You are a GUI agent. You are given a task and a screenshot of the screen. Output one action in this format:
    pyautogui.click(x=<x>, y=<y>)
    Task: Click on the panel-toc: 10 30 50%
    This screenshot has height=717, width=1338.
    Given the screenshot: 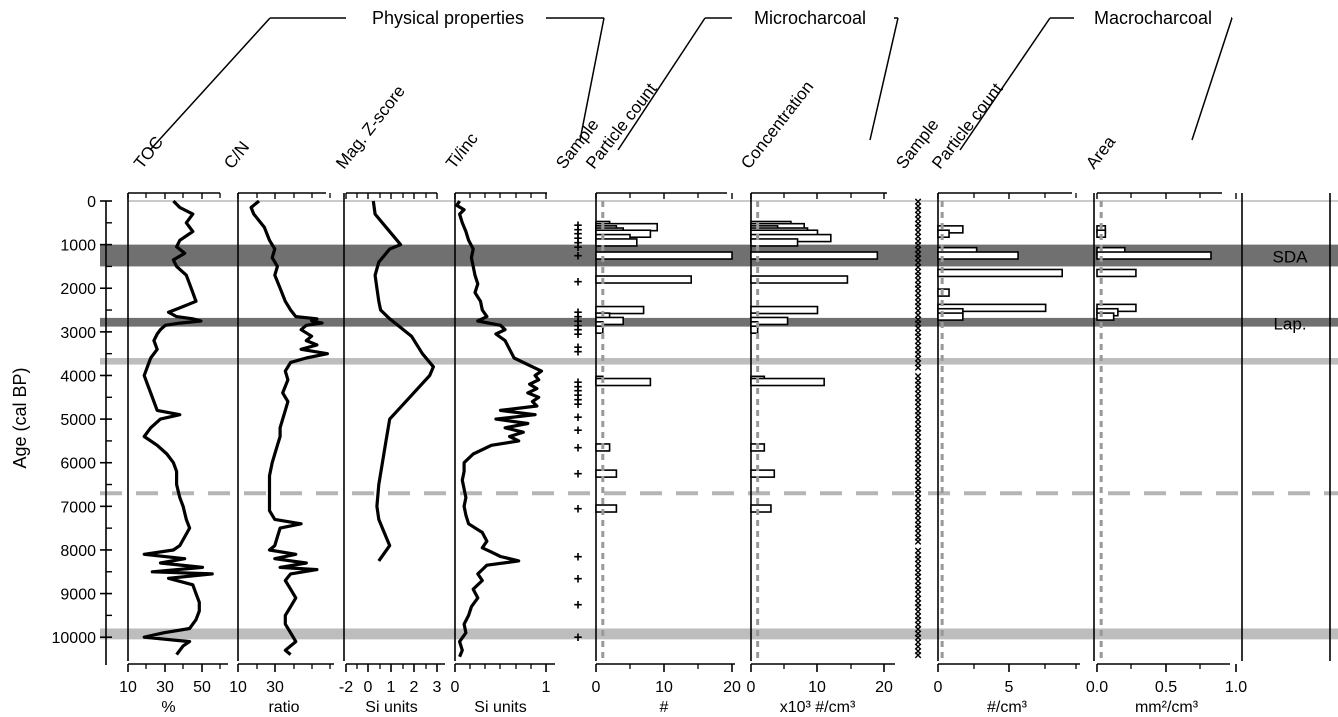 What is the action you would take?
    pyautogui.click(x=173, y=454)
    